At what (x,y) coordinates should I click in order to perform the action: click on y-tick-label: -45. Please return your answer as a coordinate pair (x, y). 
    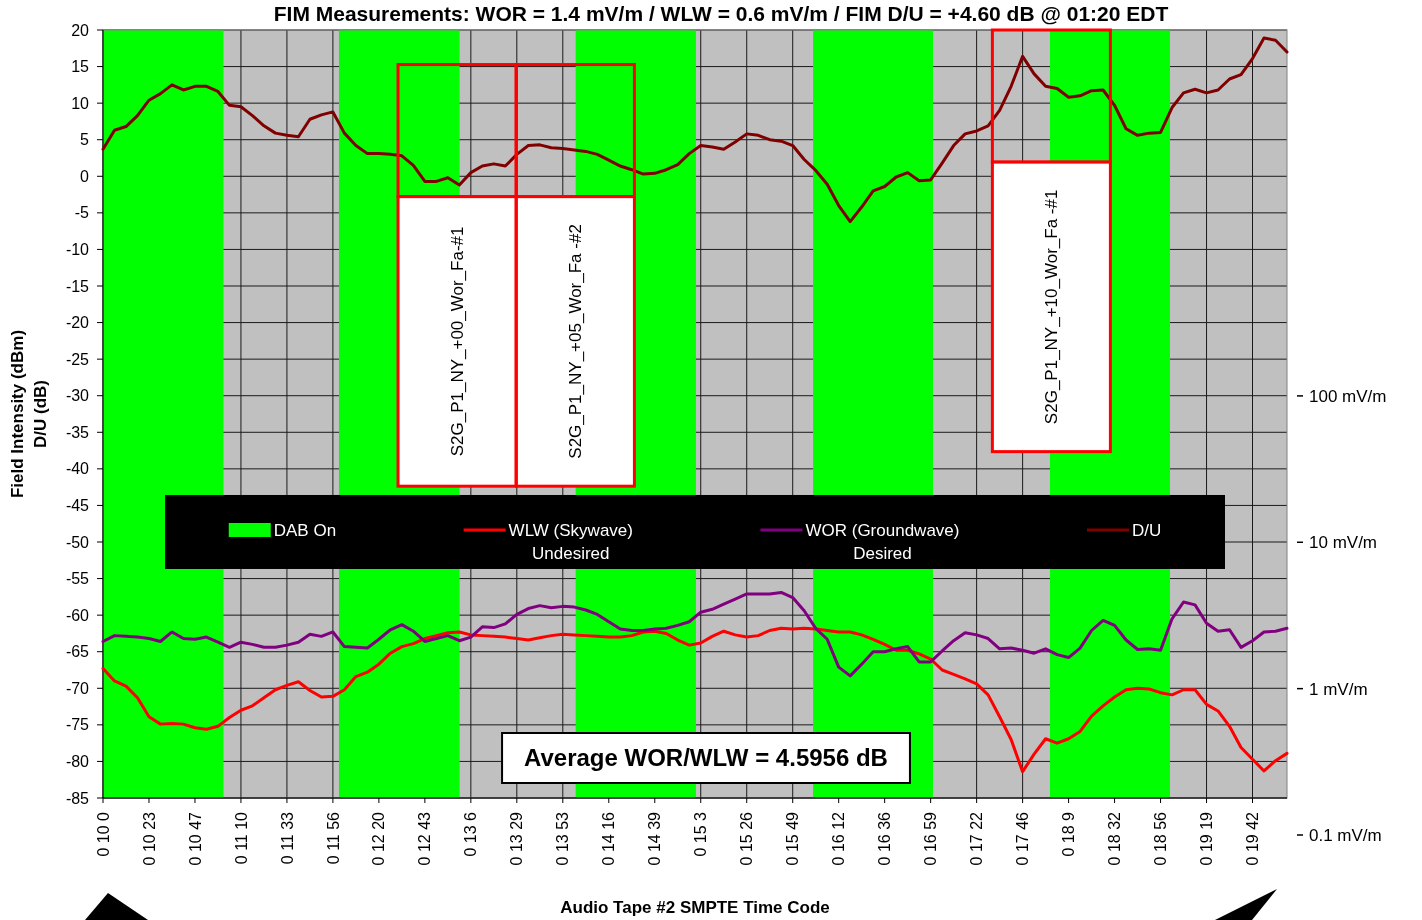
    Looking at the image, I should click on (77, 506).